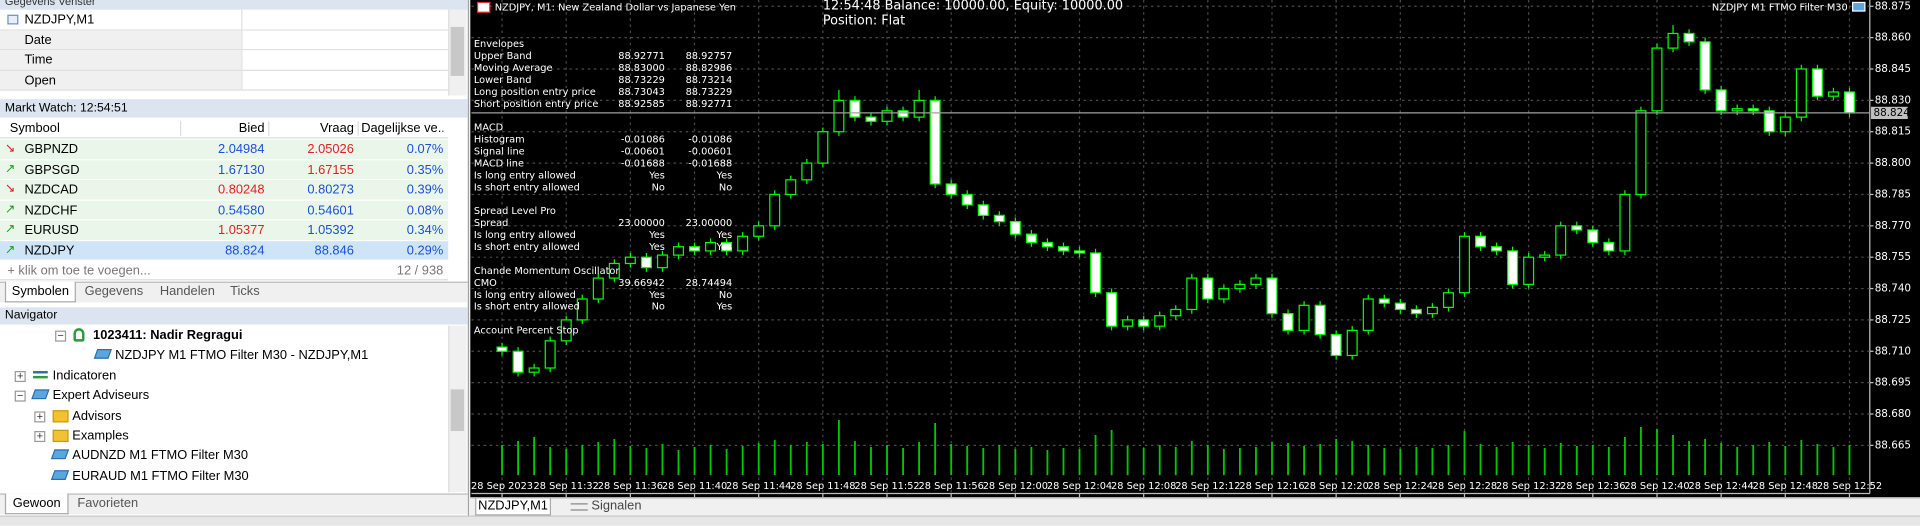  What do you see at coordinates (527, 247) in the screenshot?
I see `indicator-label: Is short entry allowed` at bounding box center [527, 247].